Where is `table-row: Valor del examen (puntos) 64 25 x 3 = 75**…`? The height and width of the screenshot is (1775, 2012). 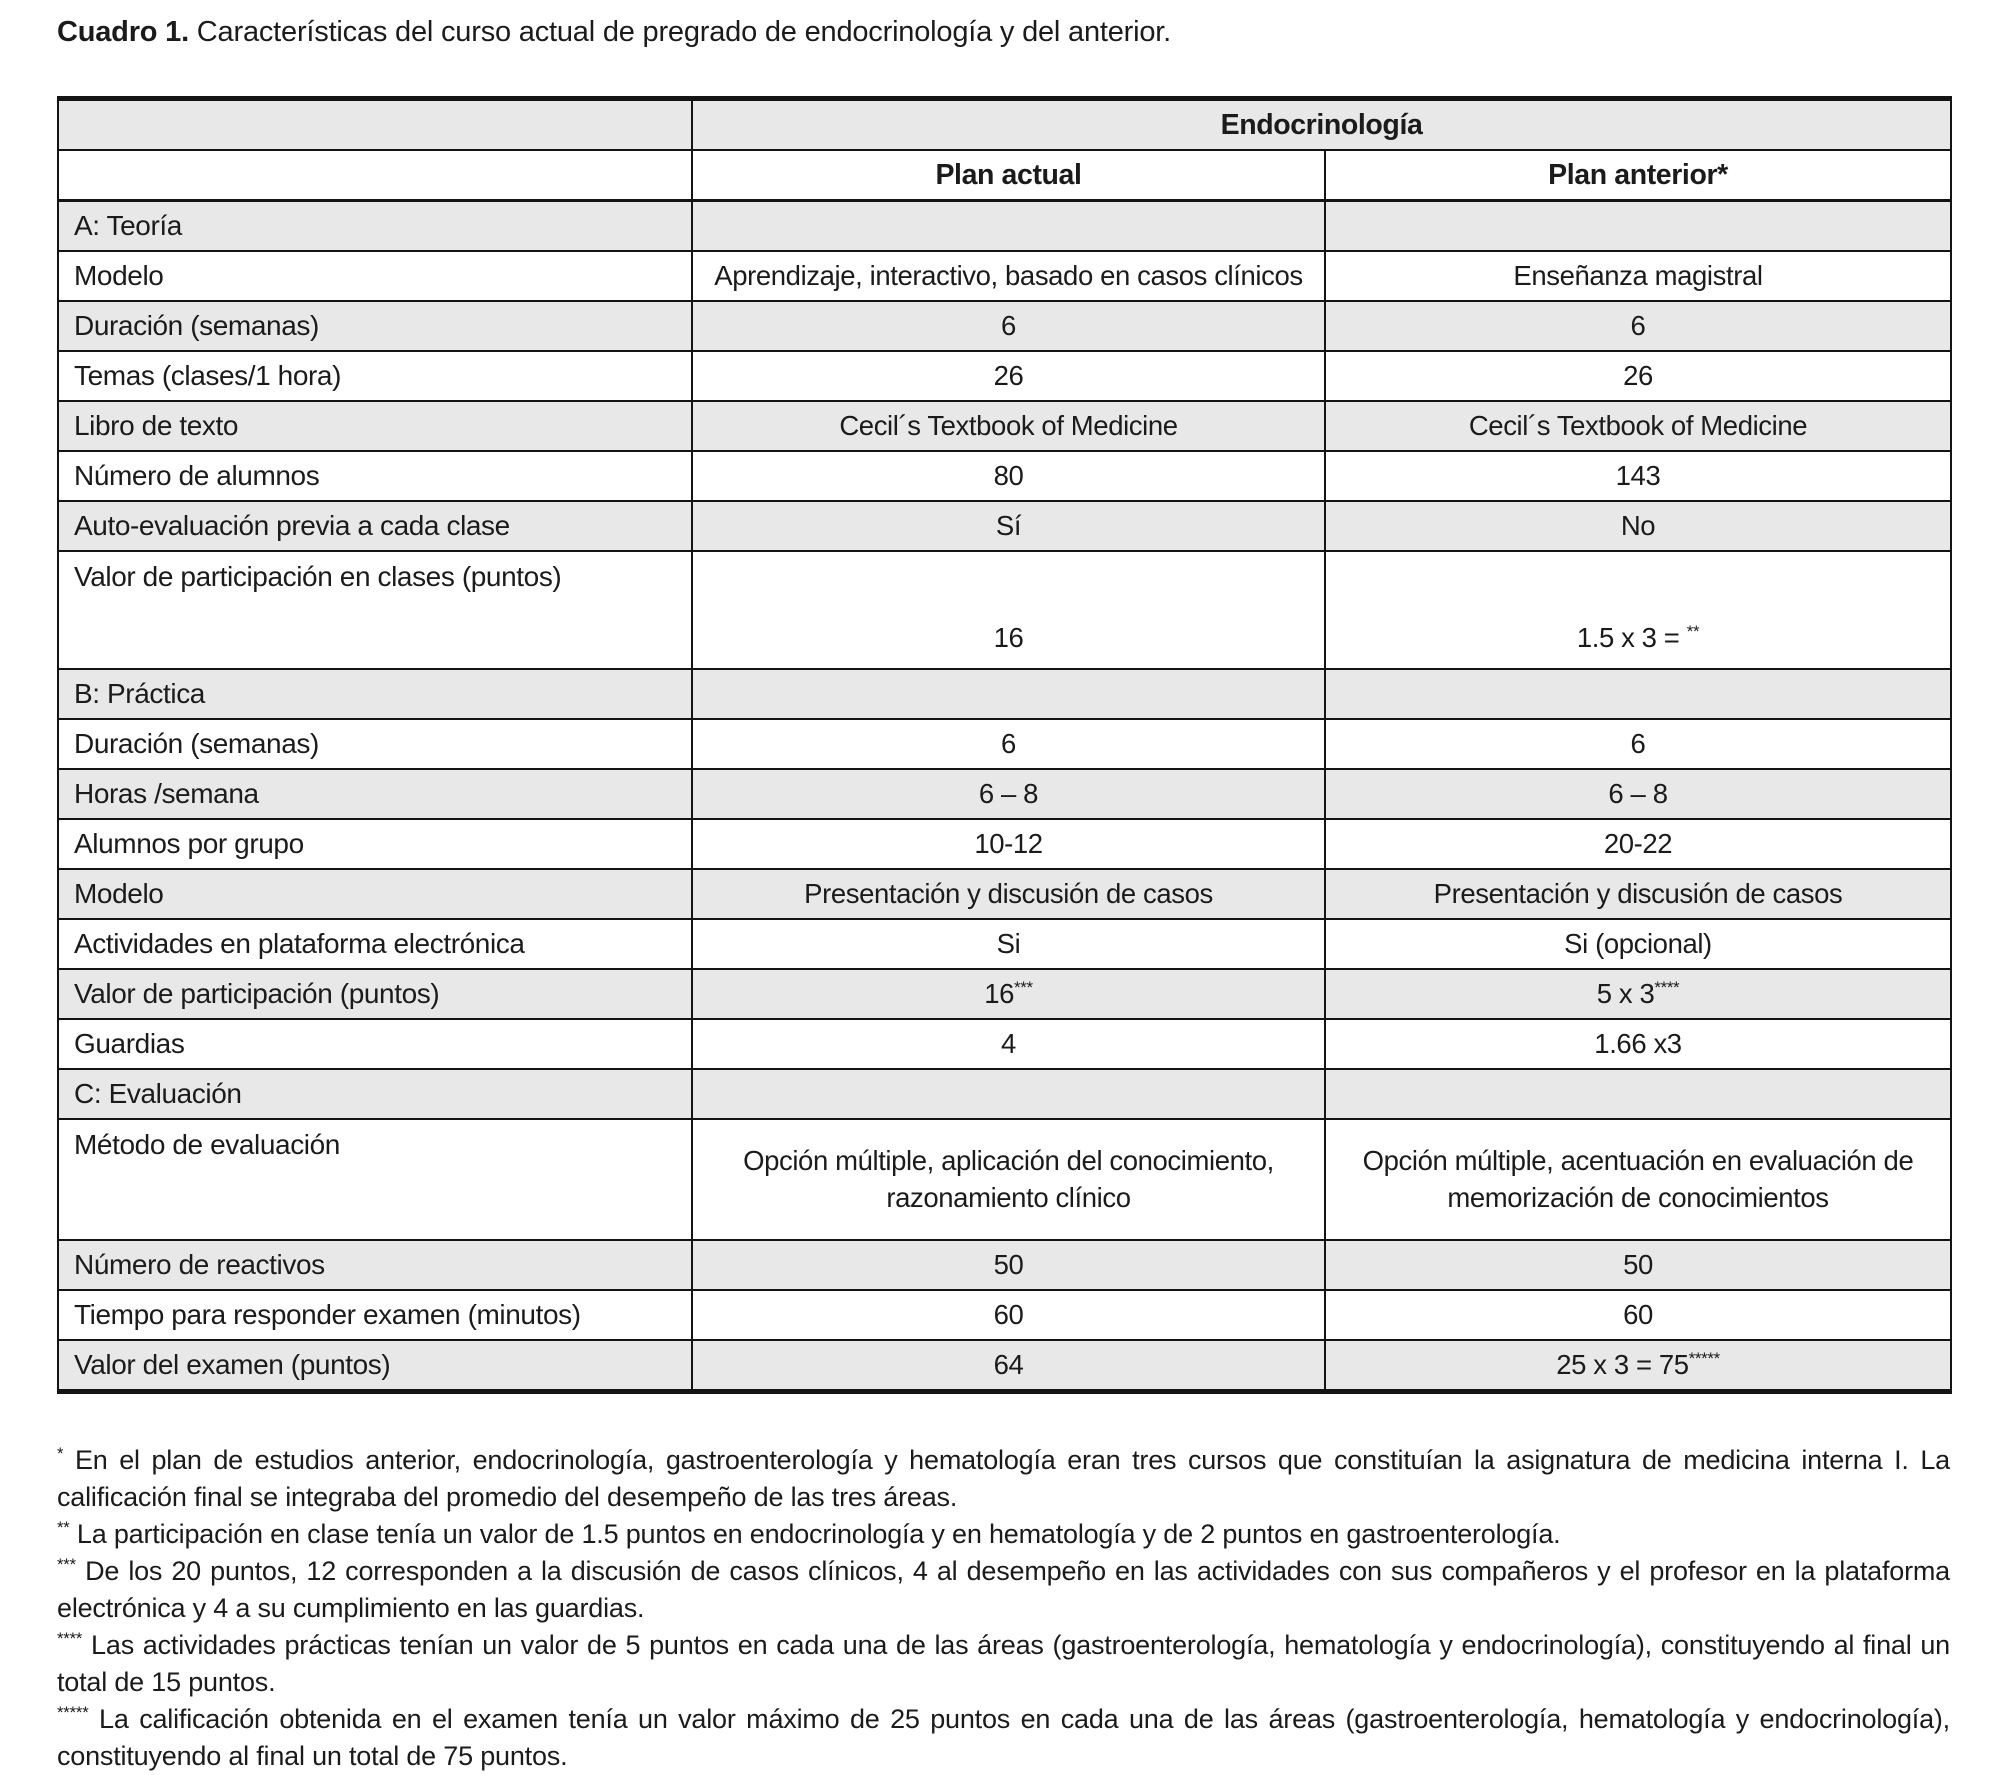 table-row: Valor del examen (puntos) 64 25 x 3 = 75**… is located at coordinates (1005, 1366).